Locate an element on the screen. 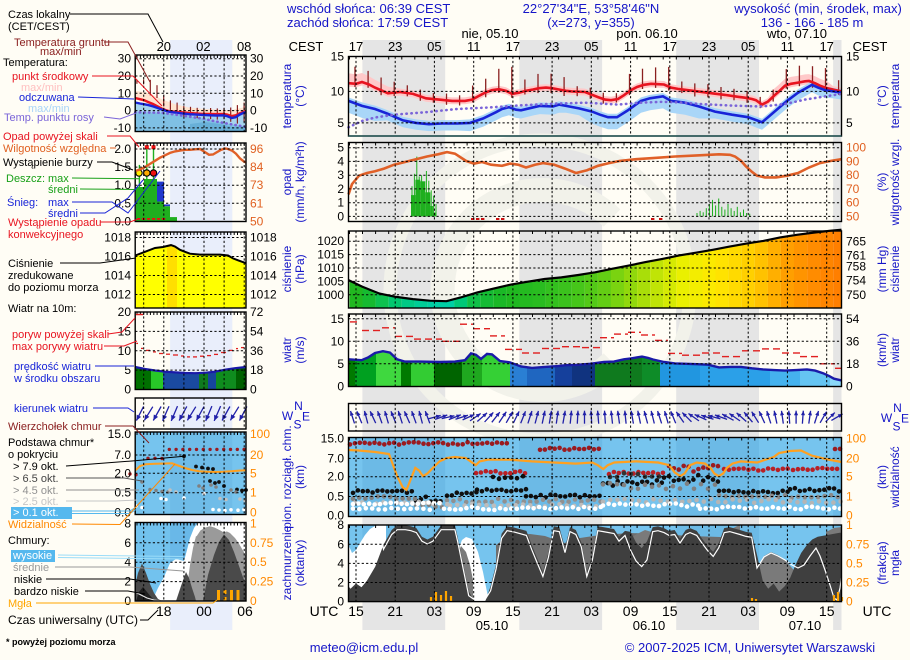  svg-text: max/min is located at coordinates (61, 52).